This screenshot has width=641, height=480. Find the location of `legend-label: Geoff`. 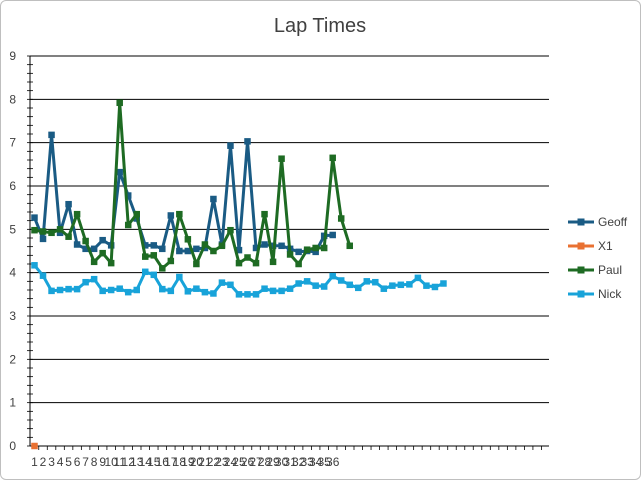

legend-label: Geoff is located at coordinates (613, 222).